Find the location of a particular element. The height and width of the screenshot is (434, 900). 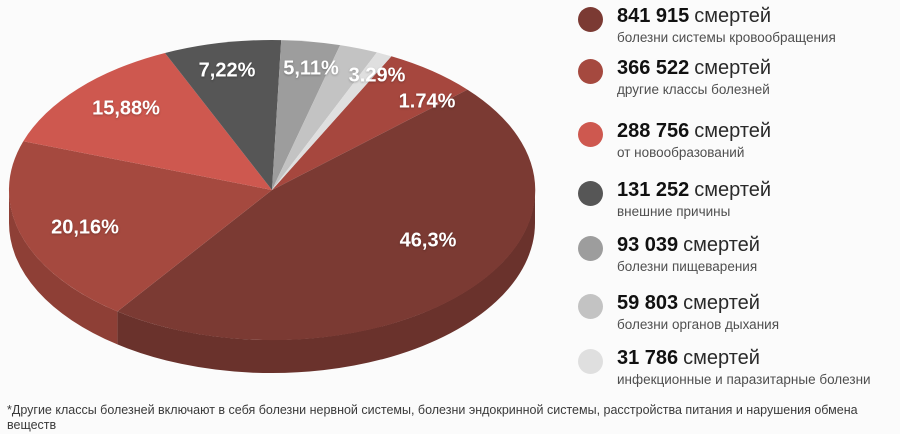

legend-item-text: 288 756 смертей от новообразований is located at coordinates (694, 141).